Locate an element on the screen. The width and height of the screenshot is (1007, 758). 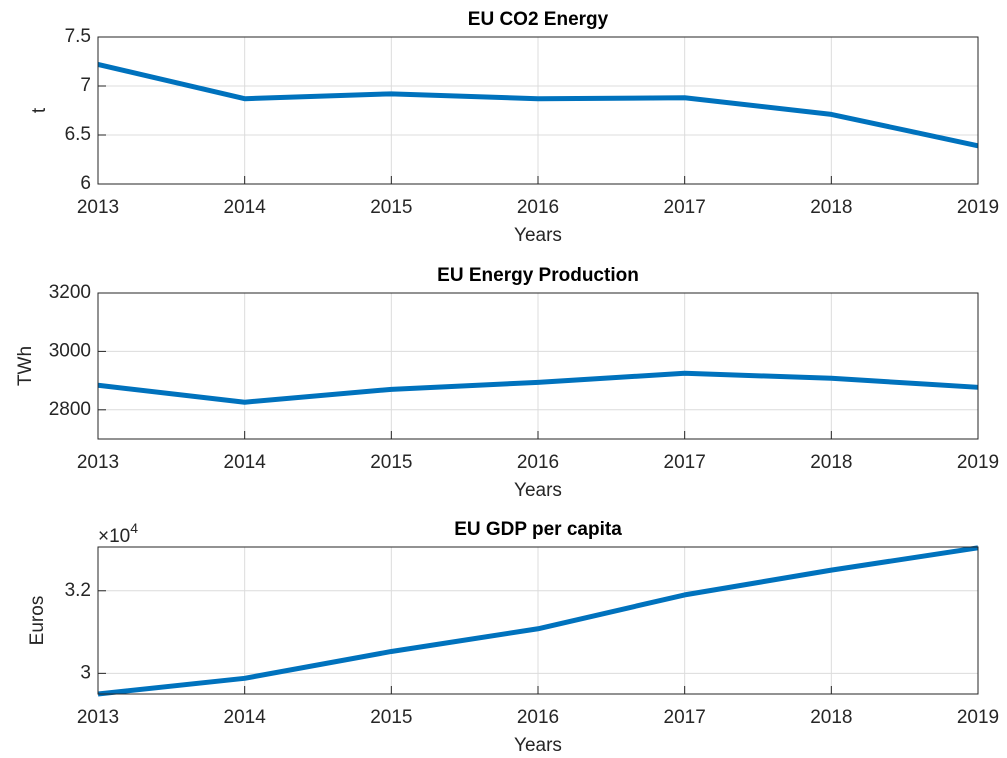
multiplier-power: 4 is located at coordinates (134, 528).